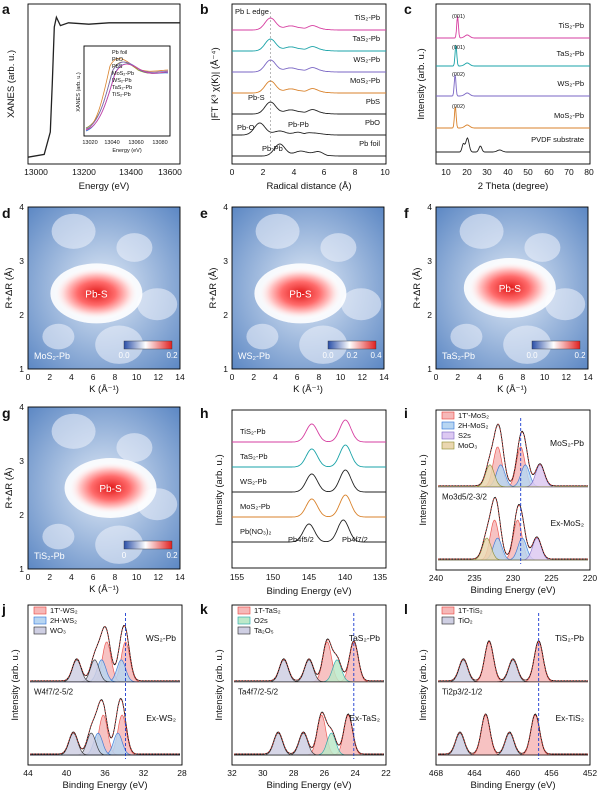 Image resolution: width=600 pixels, height=804 pixels. Describe the element at coordinates (513, 671) in the screenshot. I see `xps-component-l` at that location.